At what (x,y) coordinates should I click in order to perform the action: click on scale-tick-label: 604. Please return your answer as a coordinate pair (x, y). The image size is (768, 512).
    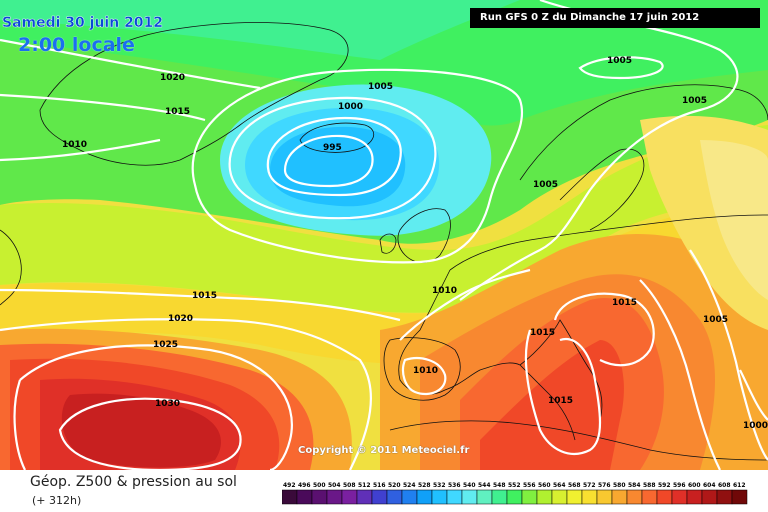
    Looking at the image, I should click on (709, 485).